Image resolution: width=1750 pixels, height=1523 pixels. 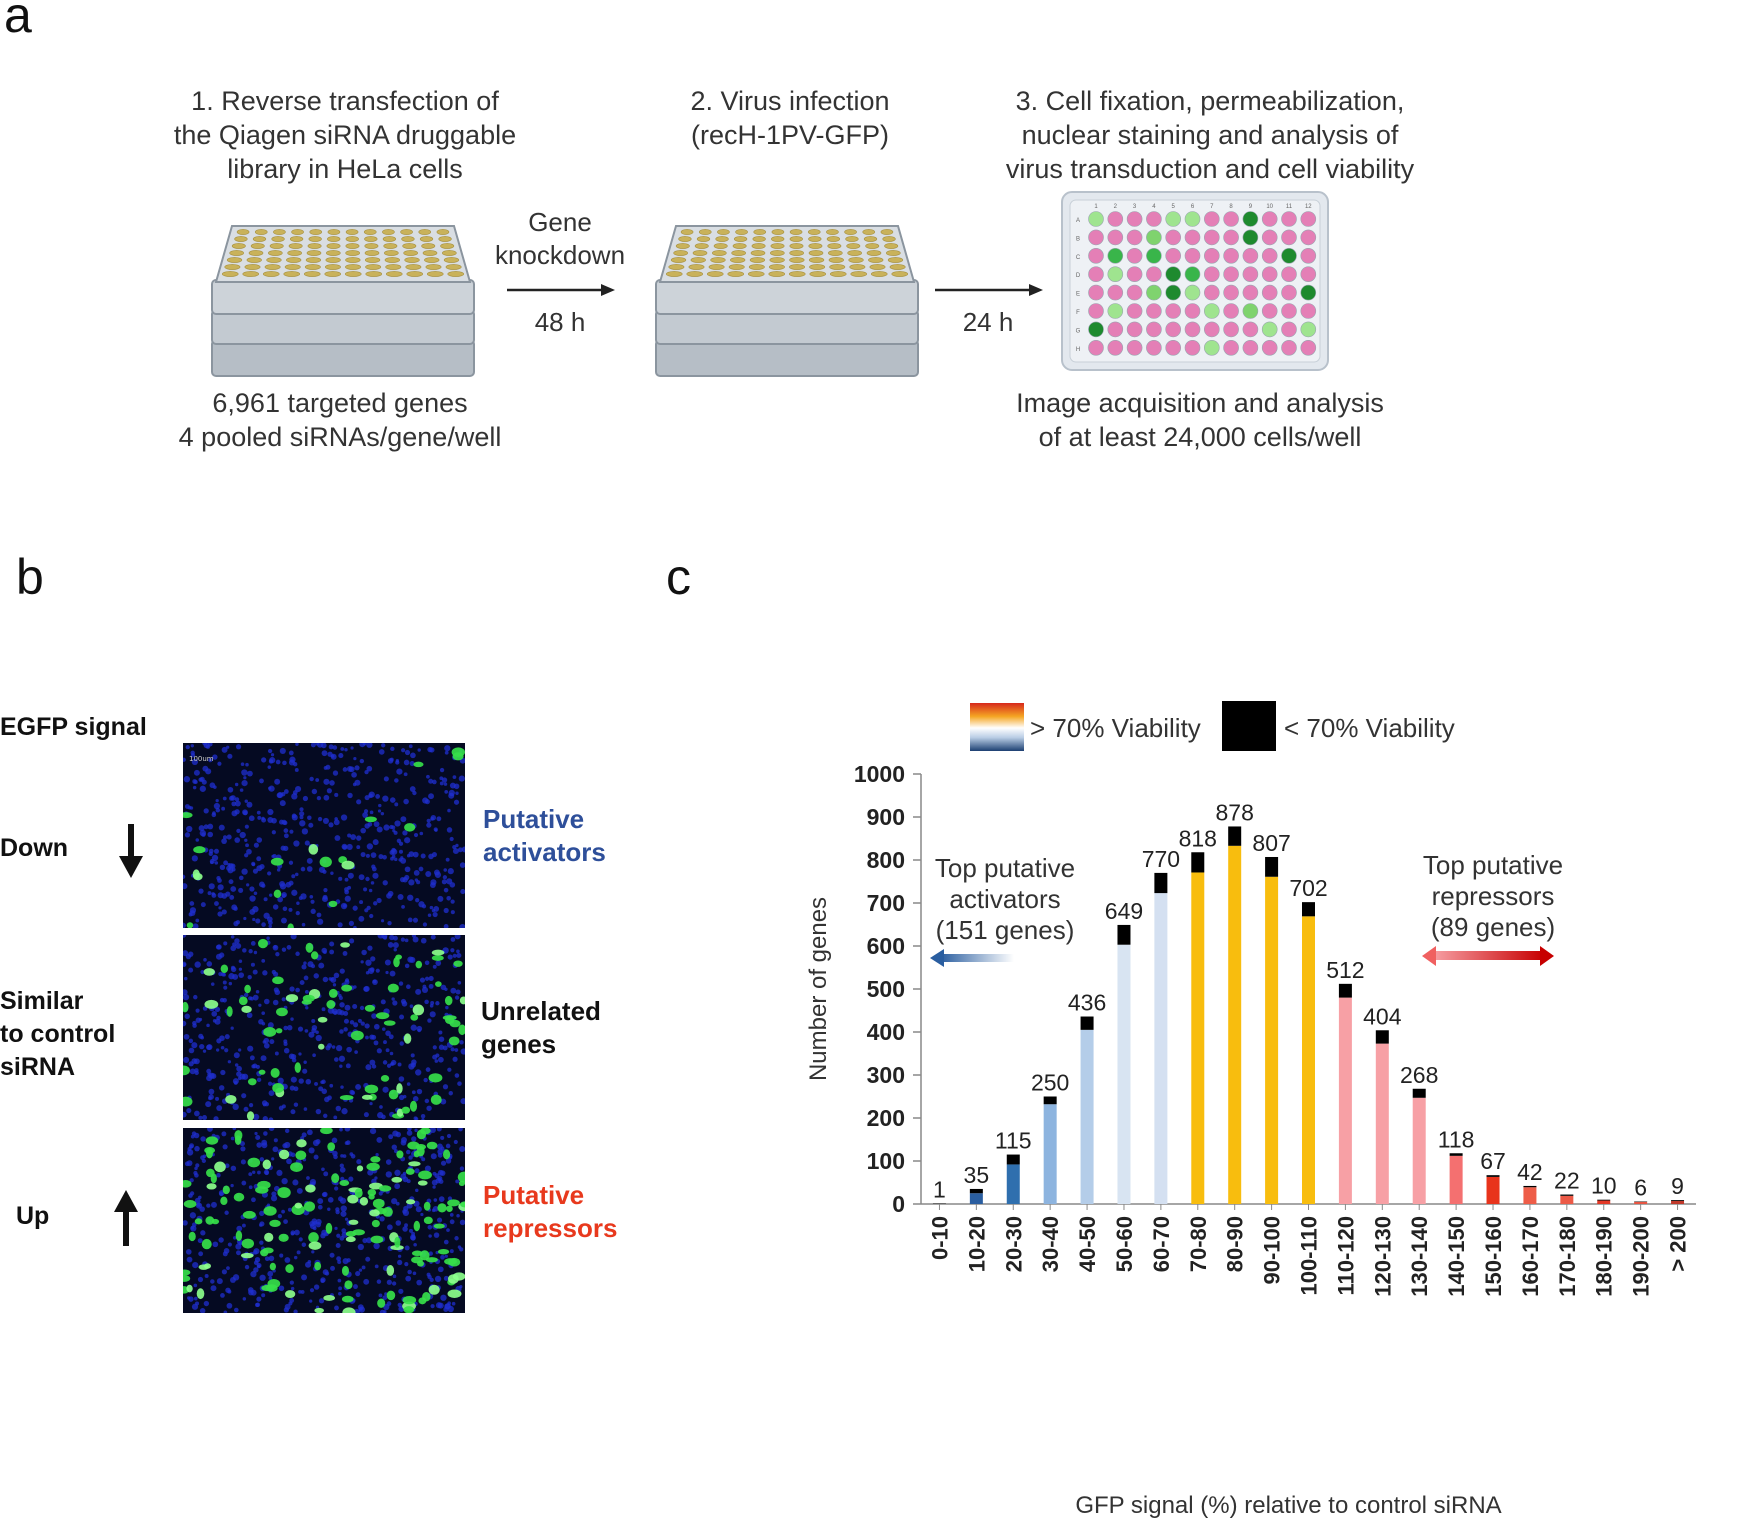 I want to click on plate-row-label: B, so click(x=1078, y=239).